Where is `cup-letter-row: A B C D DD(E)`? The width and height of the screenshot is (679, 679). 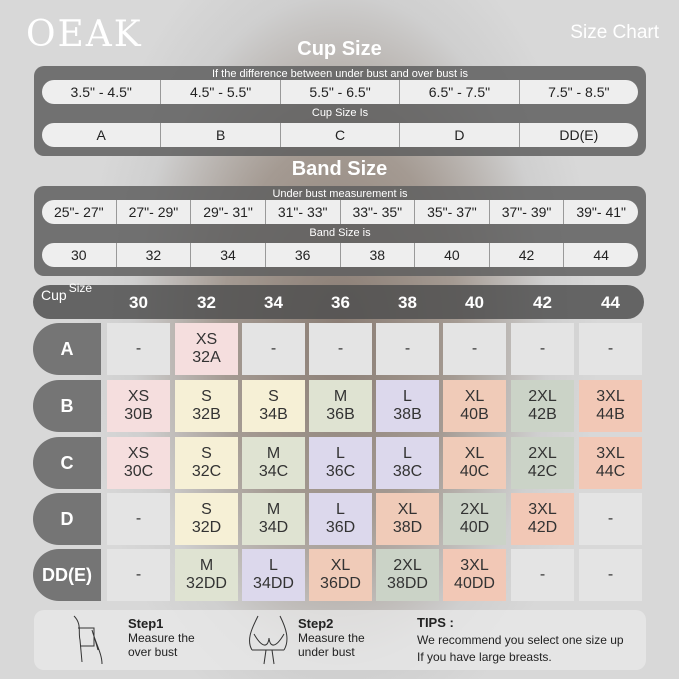 cup-letter-row: A B C D DD(E) is located at coordinates (340, 135).